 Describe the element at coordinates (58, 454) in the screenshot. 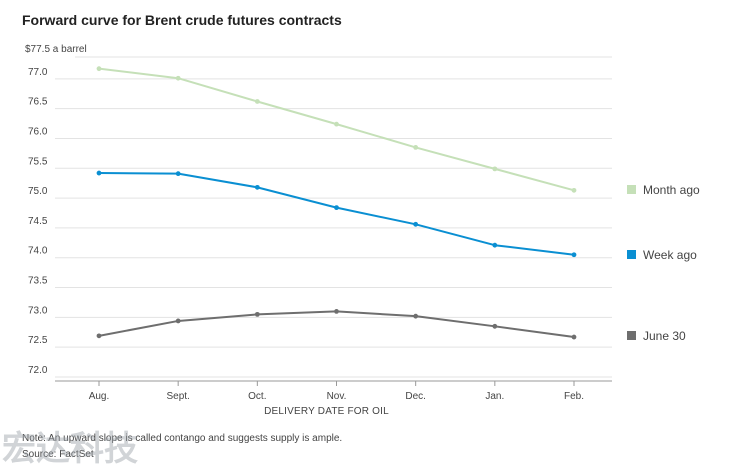

I see `chart-source: Source: FactSet` at that location.